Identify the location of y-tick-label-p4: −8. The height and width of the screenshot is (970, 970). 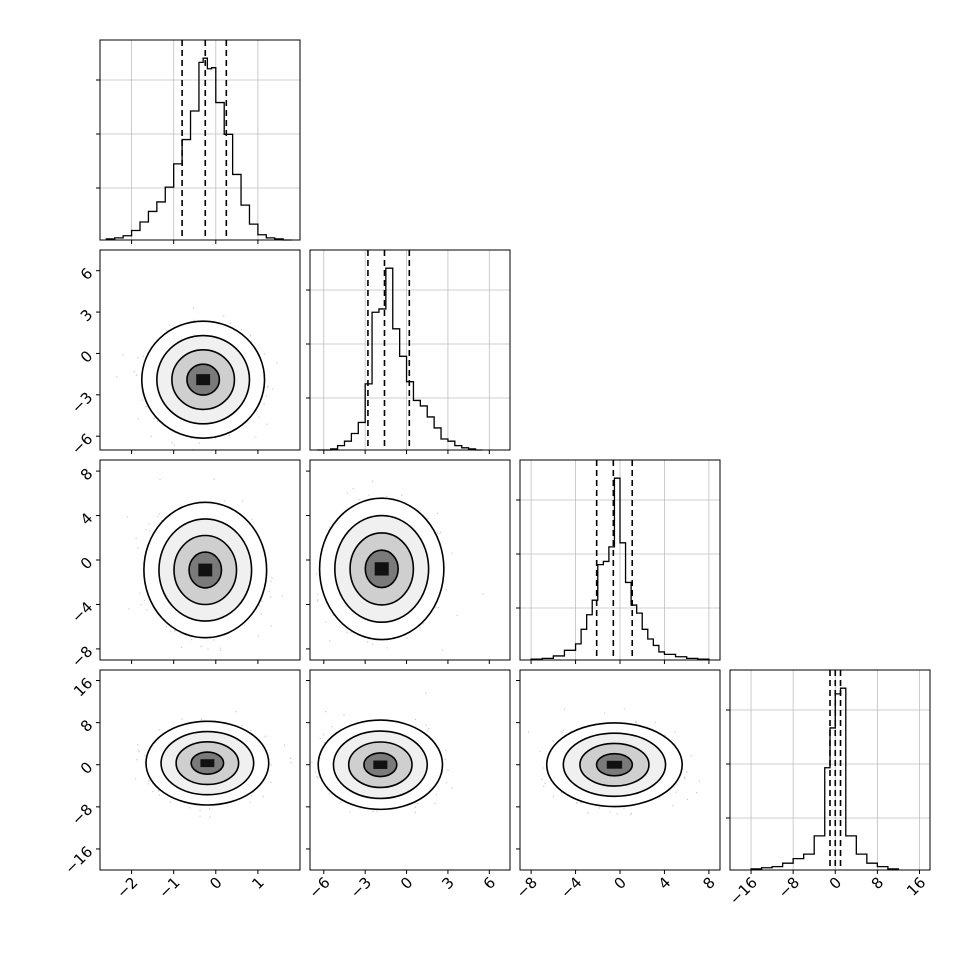
(82, 814).